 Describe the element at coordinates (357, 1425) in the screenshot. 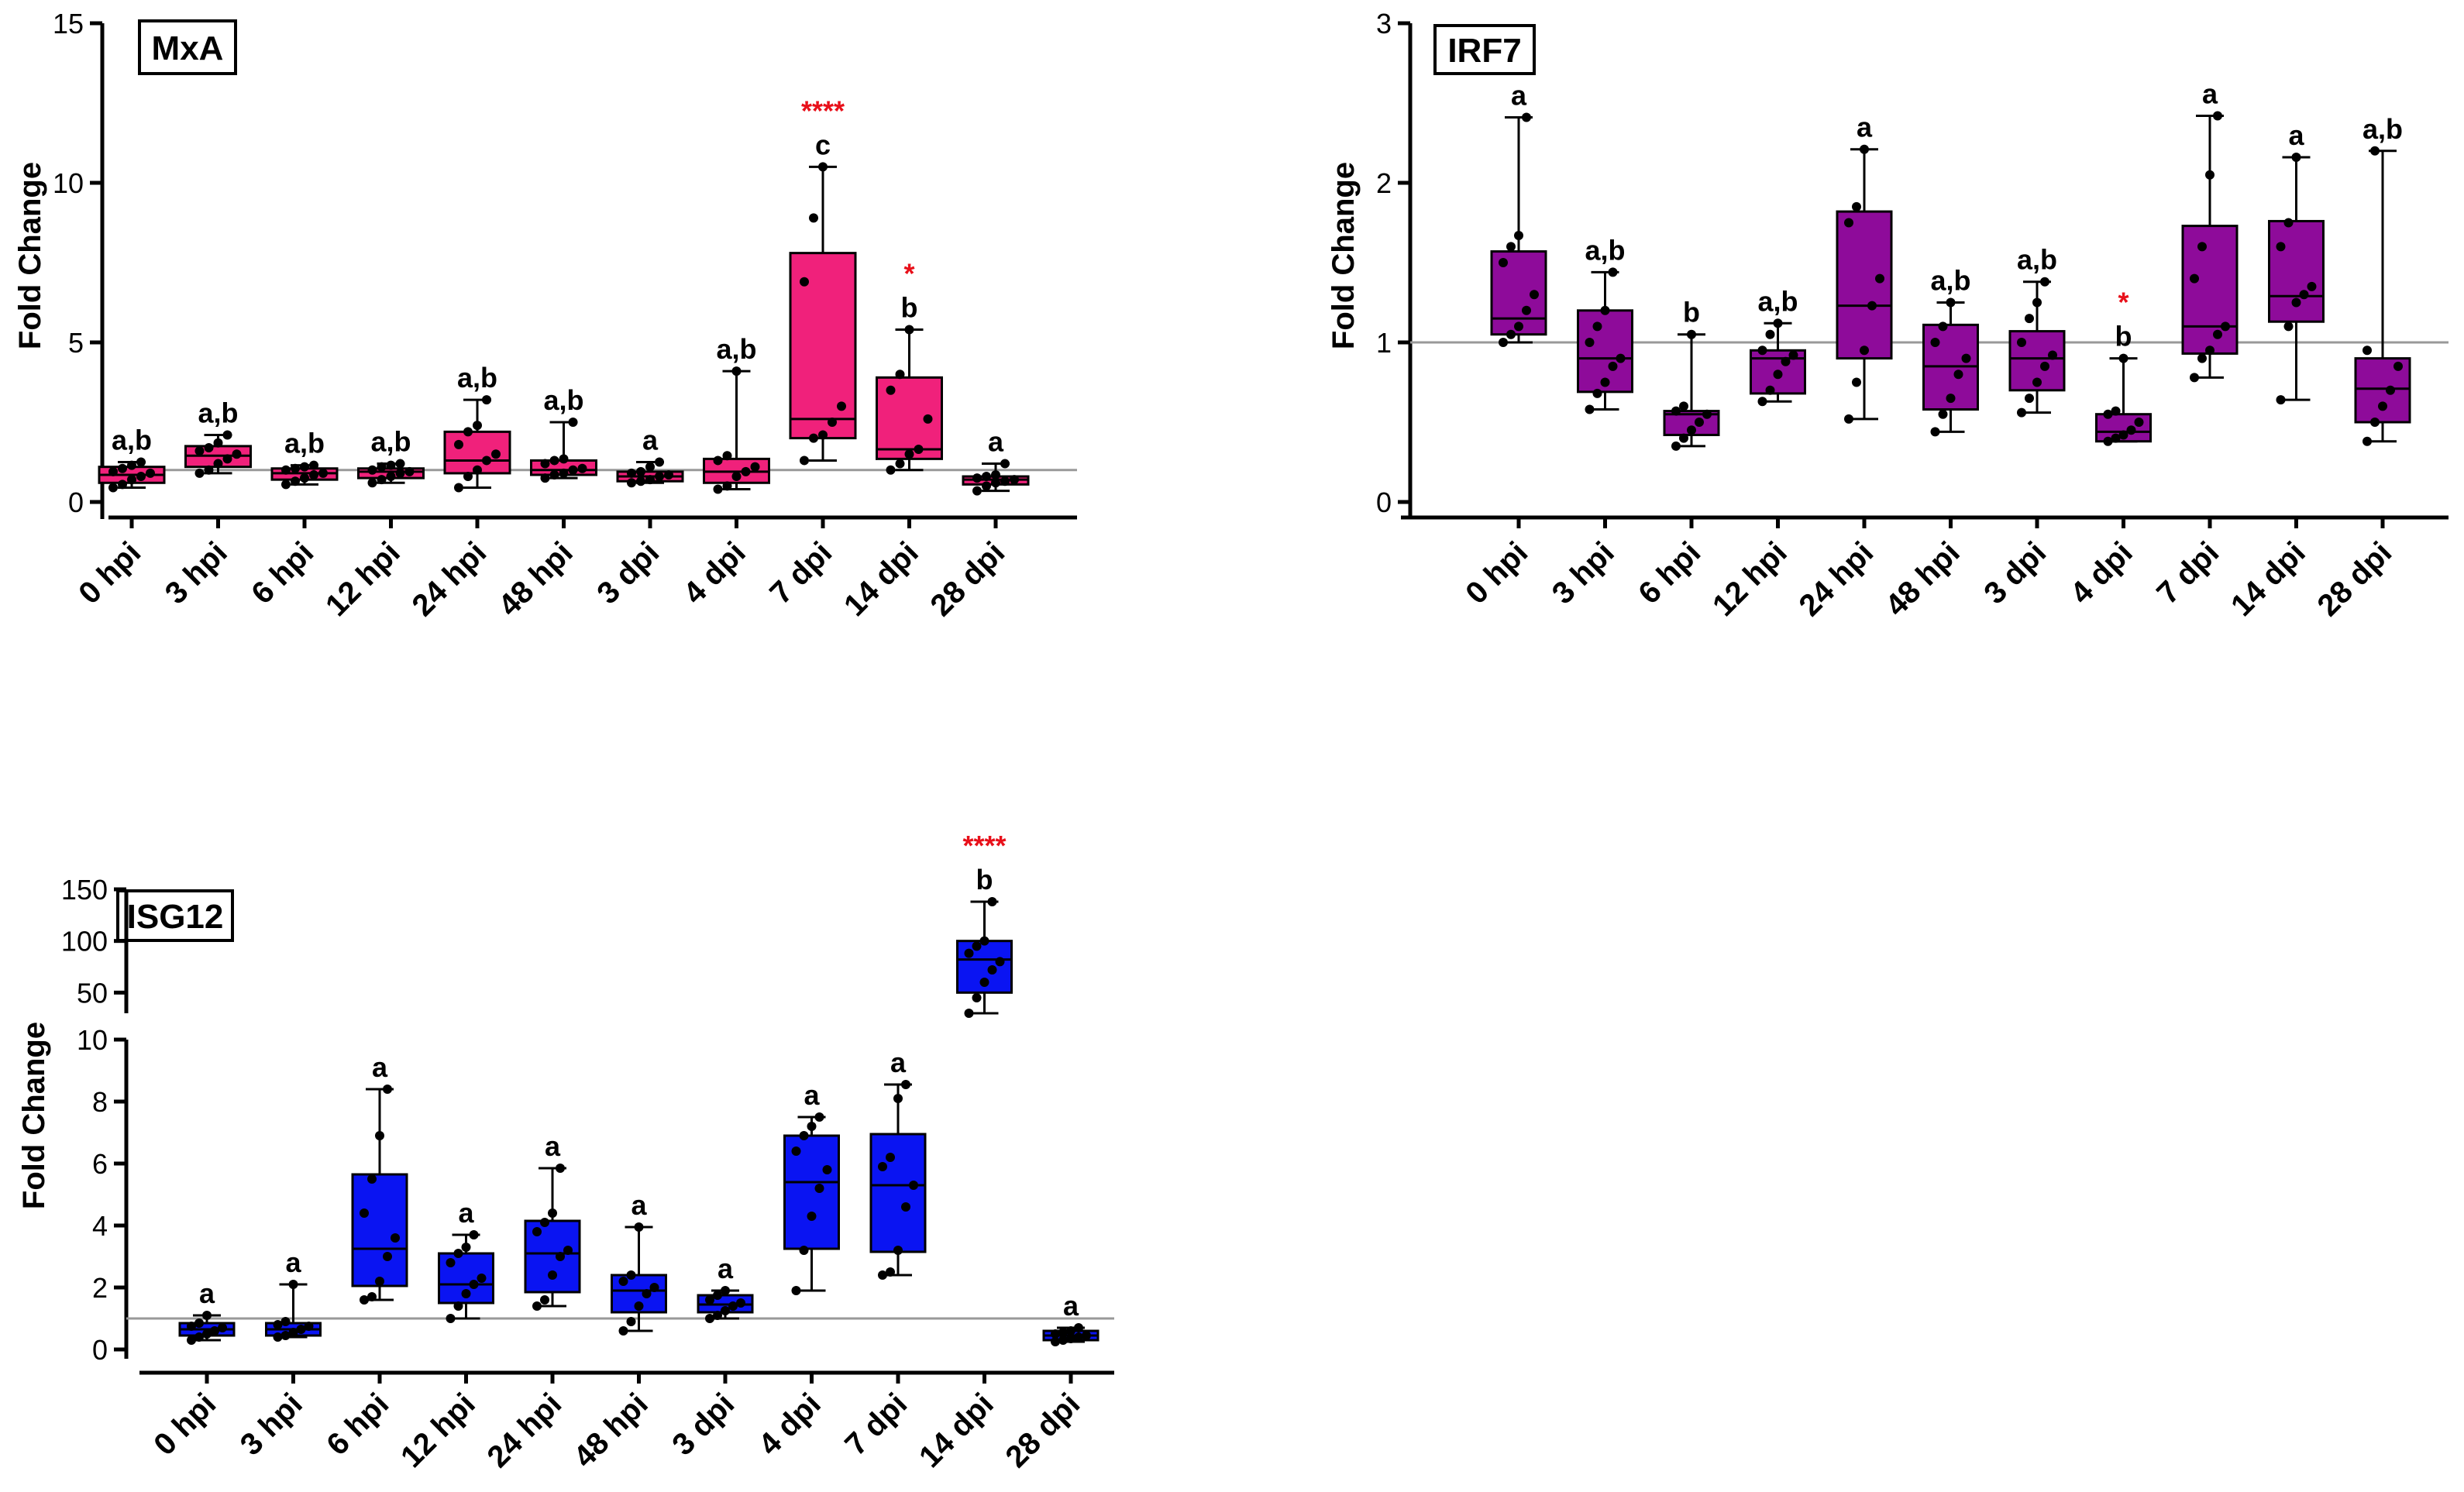

I see `x-tick-label: 6 hpi` at that location.